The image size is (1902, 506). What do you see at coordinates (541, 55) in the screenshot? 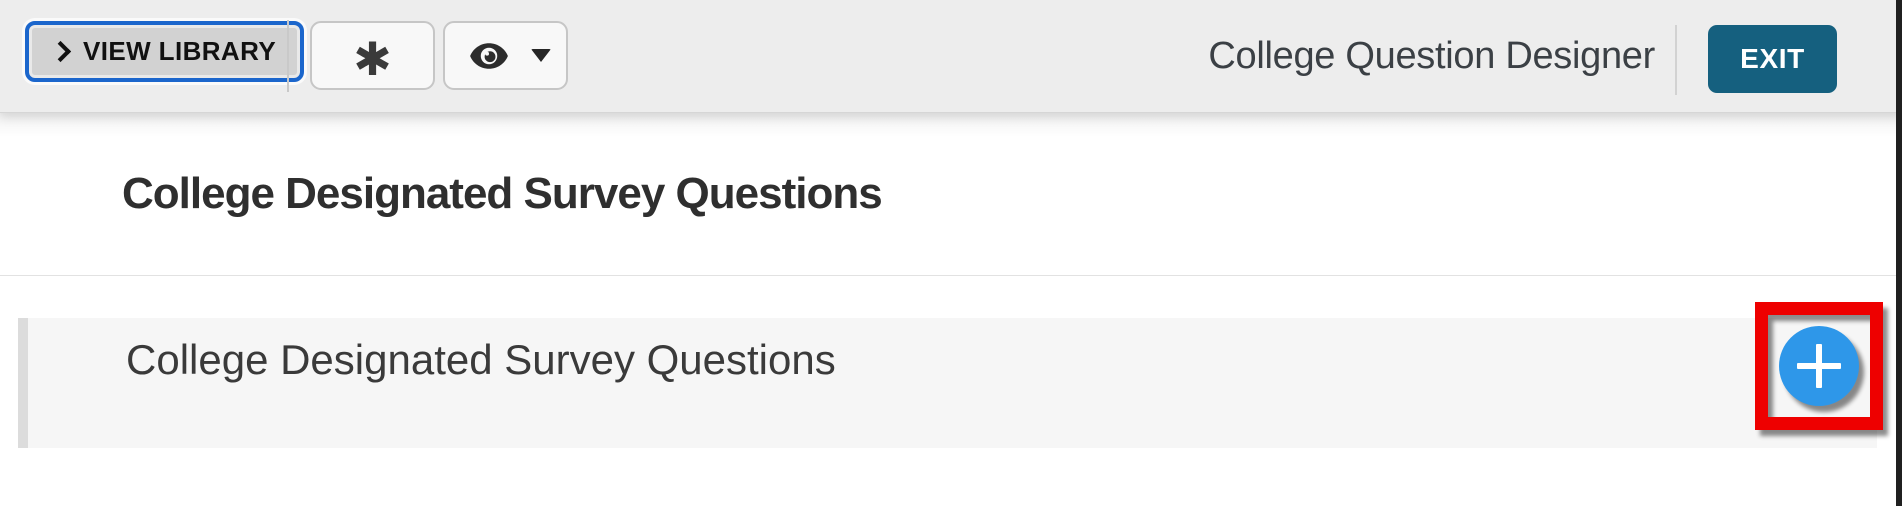
I see `caret-down-icon` at bounding box center [541, 55].